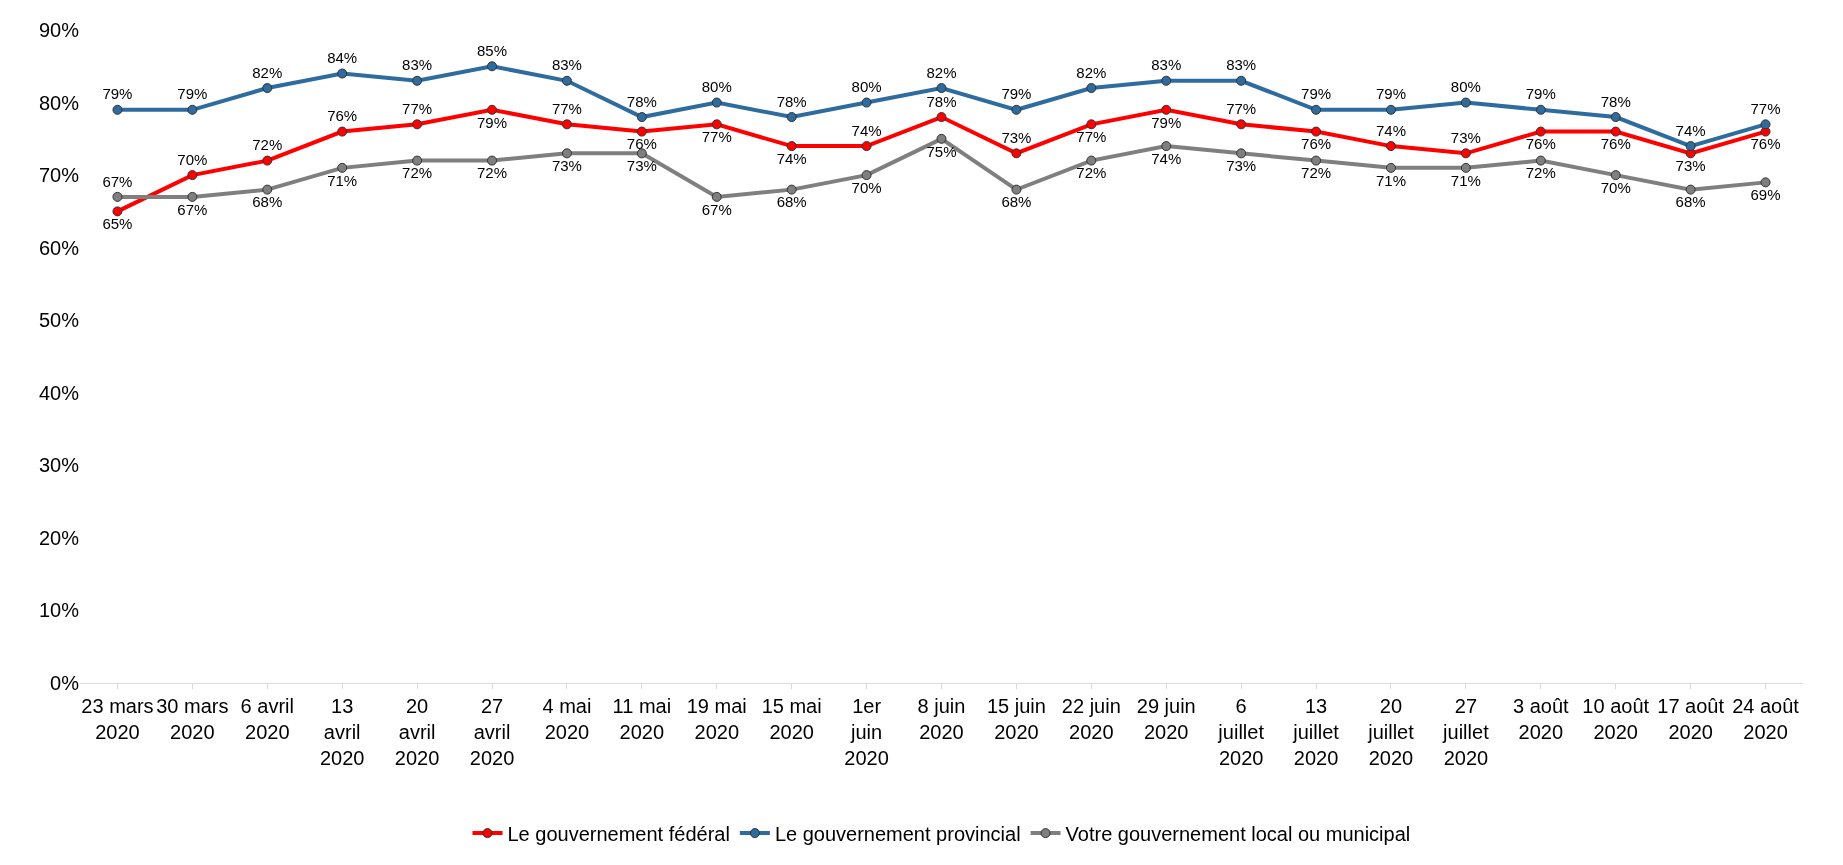 Image resolution: width=1843 pixels, height=865 pixels. What do you see at coordinates (267, 719) in the screenshot?
I see `x-tick-label: 6 avril 2020` at bounding box center [267, 719].